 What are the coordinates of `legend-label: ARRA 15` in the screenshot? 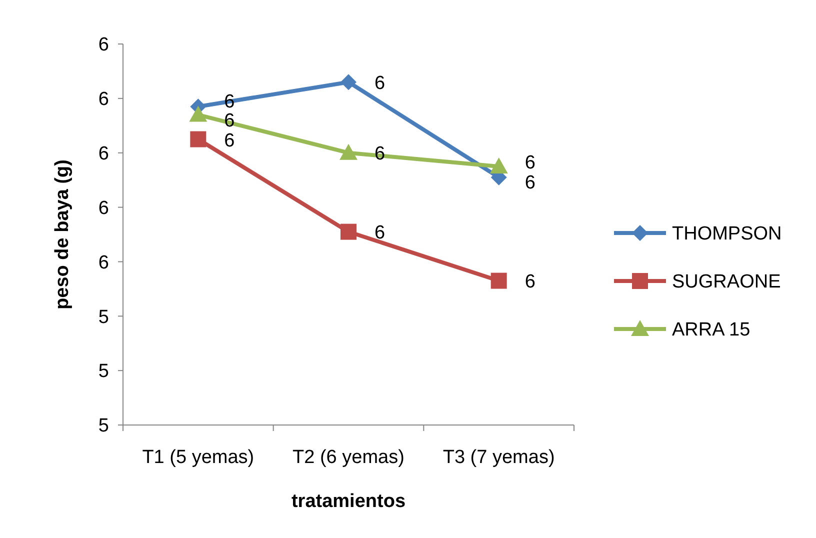 It's located at (711, 330).